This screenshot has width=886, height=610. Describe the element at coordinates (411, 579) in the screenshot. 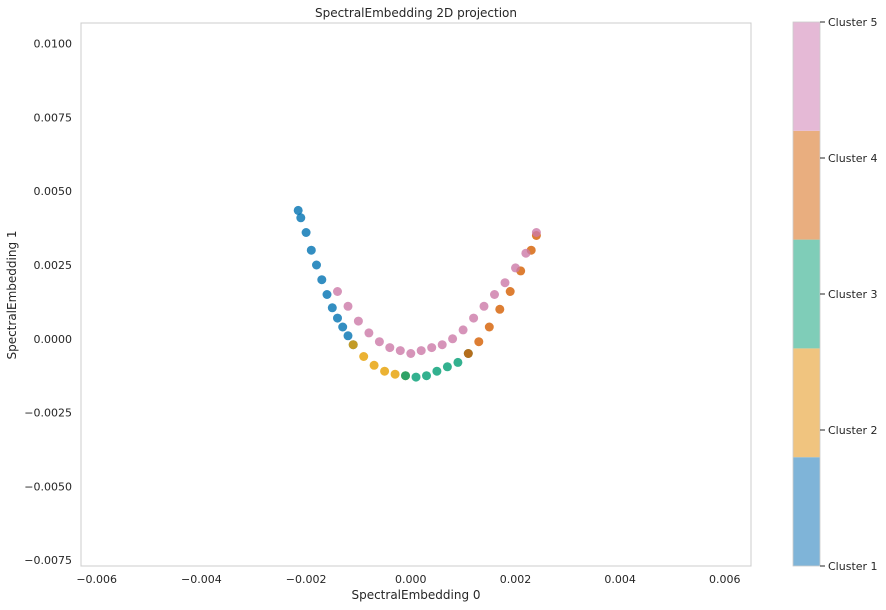

I see `x-tick-label: 0.000` at that location.